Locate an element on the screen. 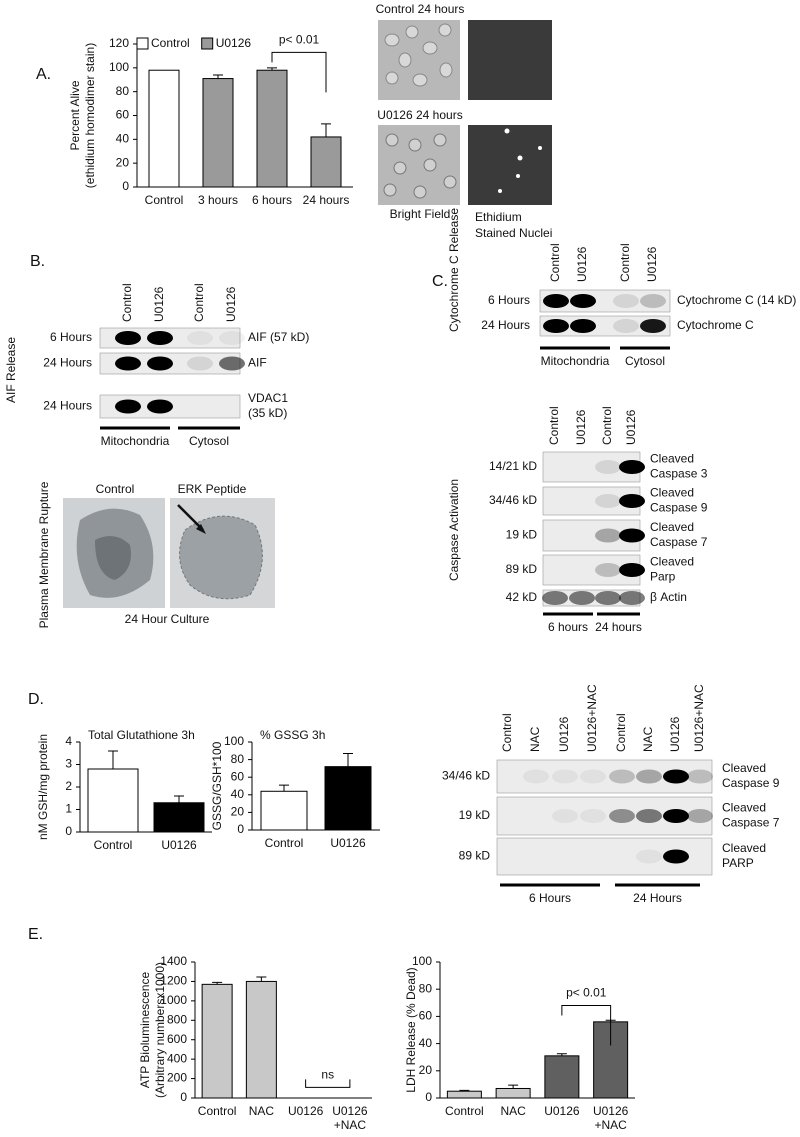 This screenshot has height=1137, width=800. y-tick-label: 600 is located at coordinates (177, 1039).